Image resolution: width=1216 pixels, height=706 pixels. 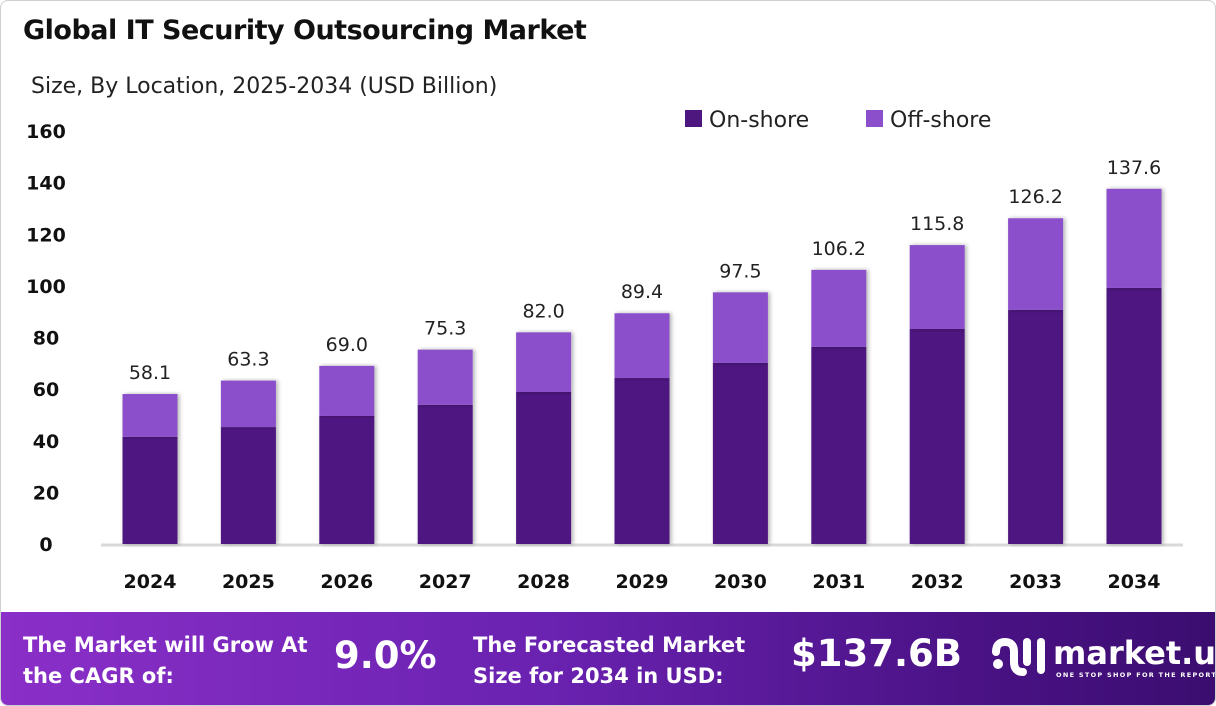 What do you see at coordinates (347, 390) in the screenshot?
I see `bar-off-shore-2026` at bounding box center [347, 390].